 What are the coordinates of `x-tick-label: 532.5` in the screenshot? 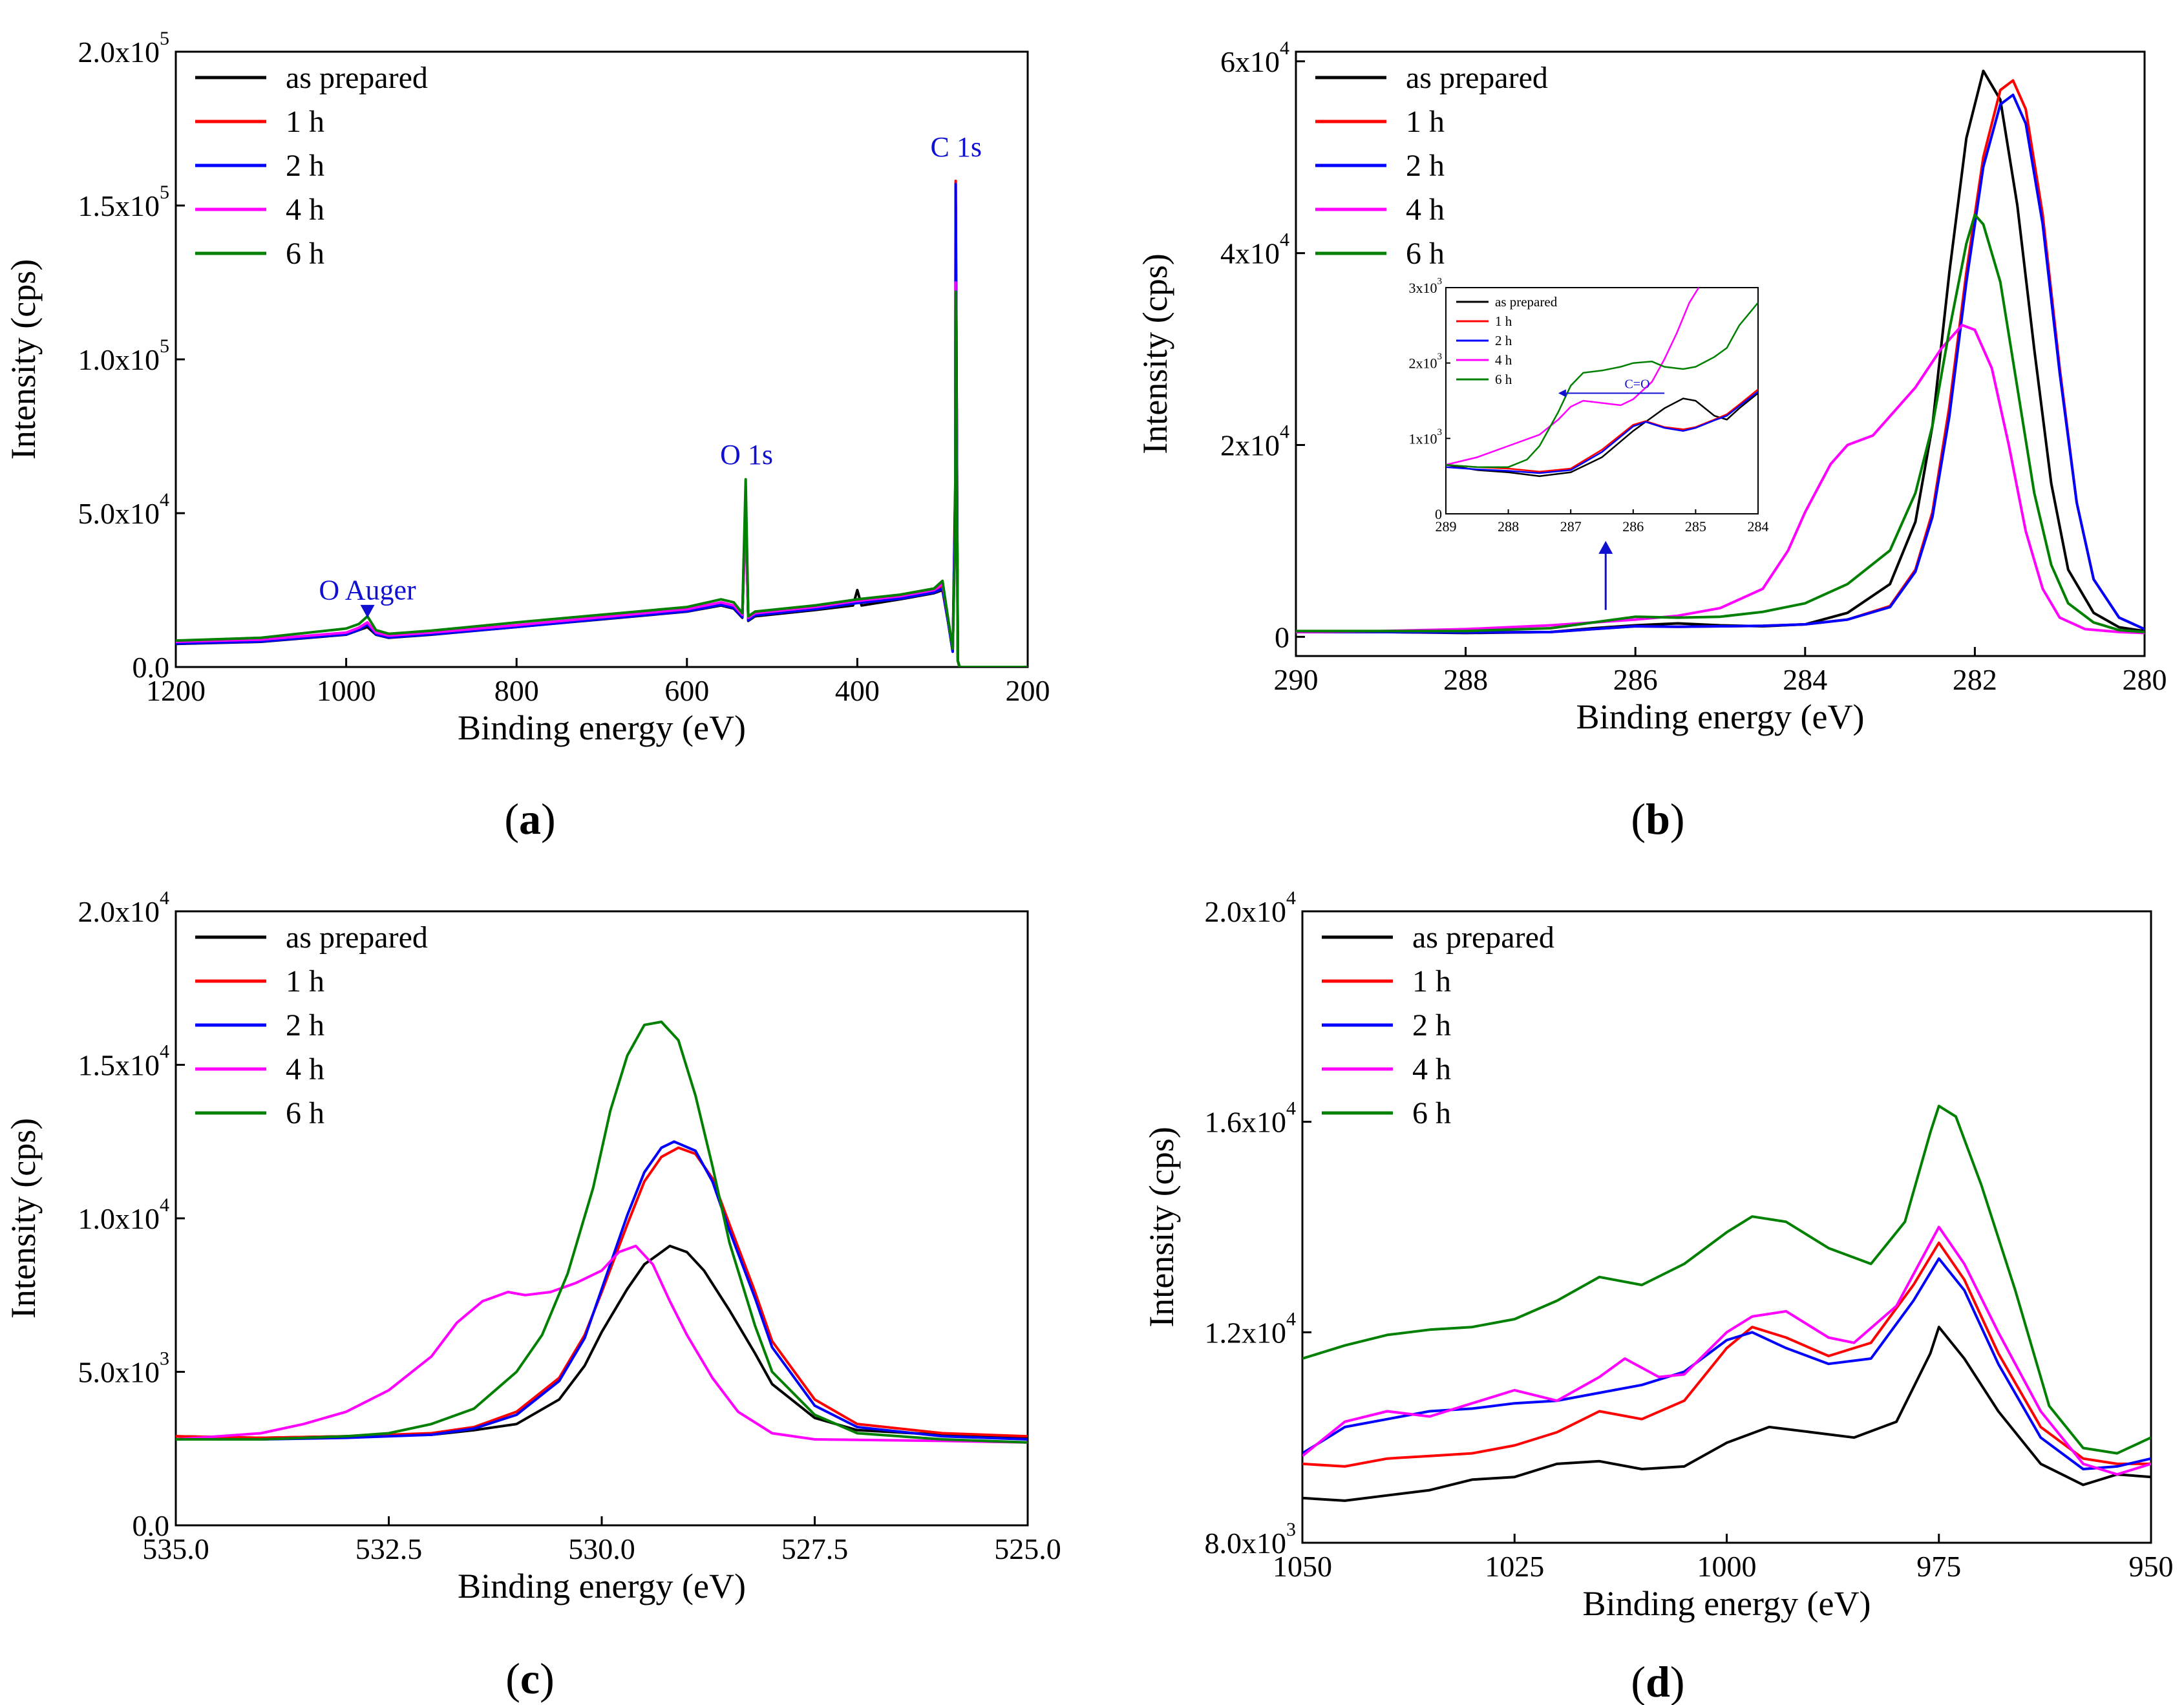 It's located at (389, 1548).